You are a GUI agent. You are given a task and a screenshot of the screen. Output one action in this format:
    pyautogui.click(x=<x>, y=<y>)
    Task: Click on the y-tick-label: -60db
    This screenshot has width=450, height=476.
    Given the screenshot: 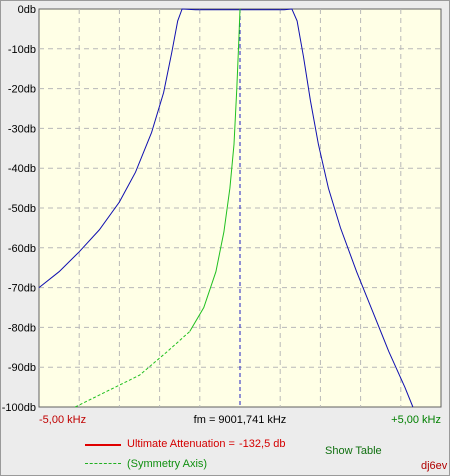 What is the action you would take?
    pyautogui.click(x=22, y=249)
    